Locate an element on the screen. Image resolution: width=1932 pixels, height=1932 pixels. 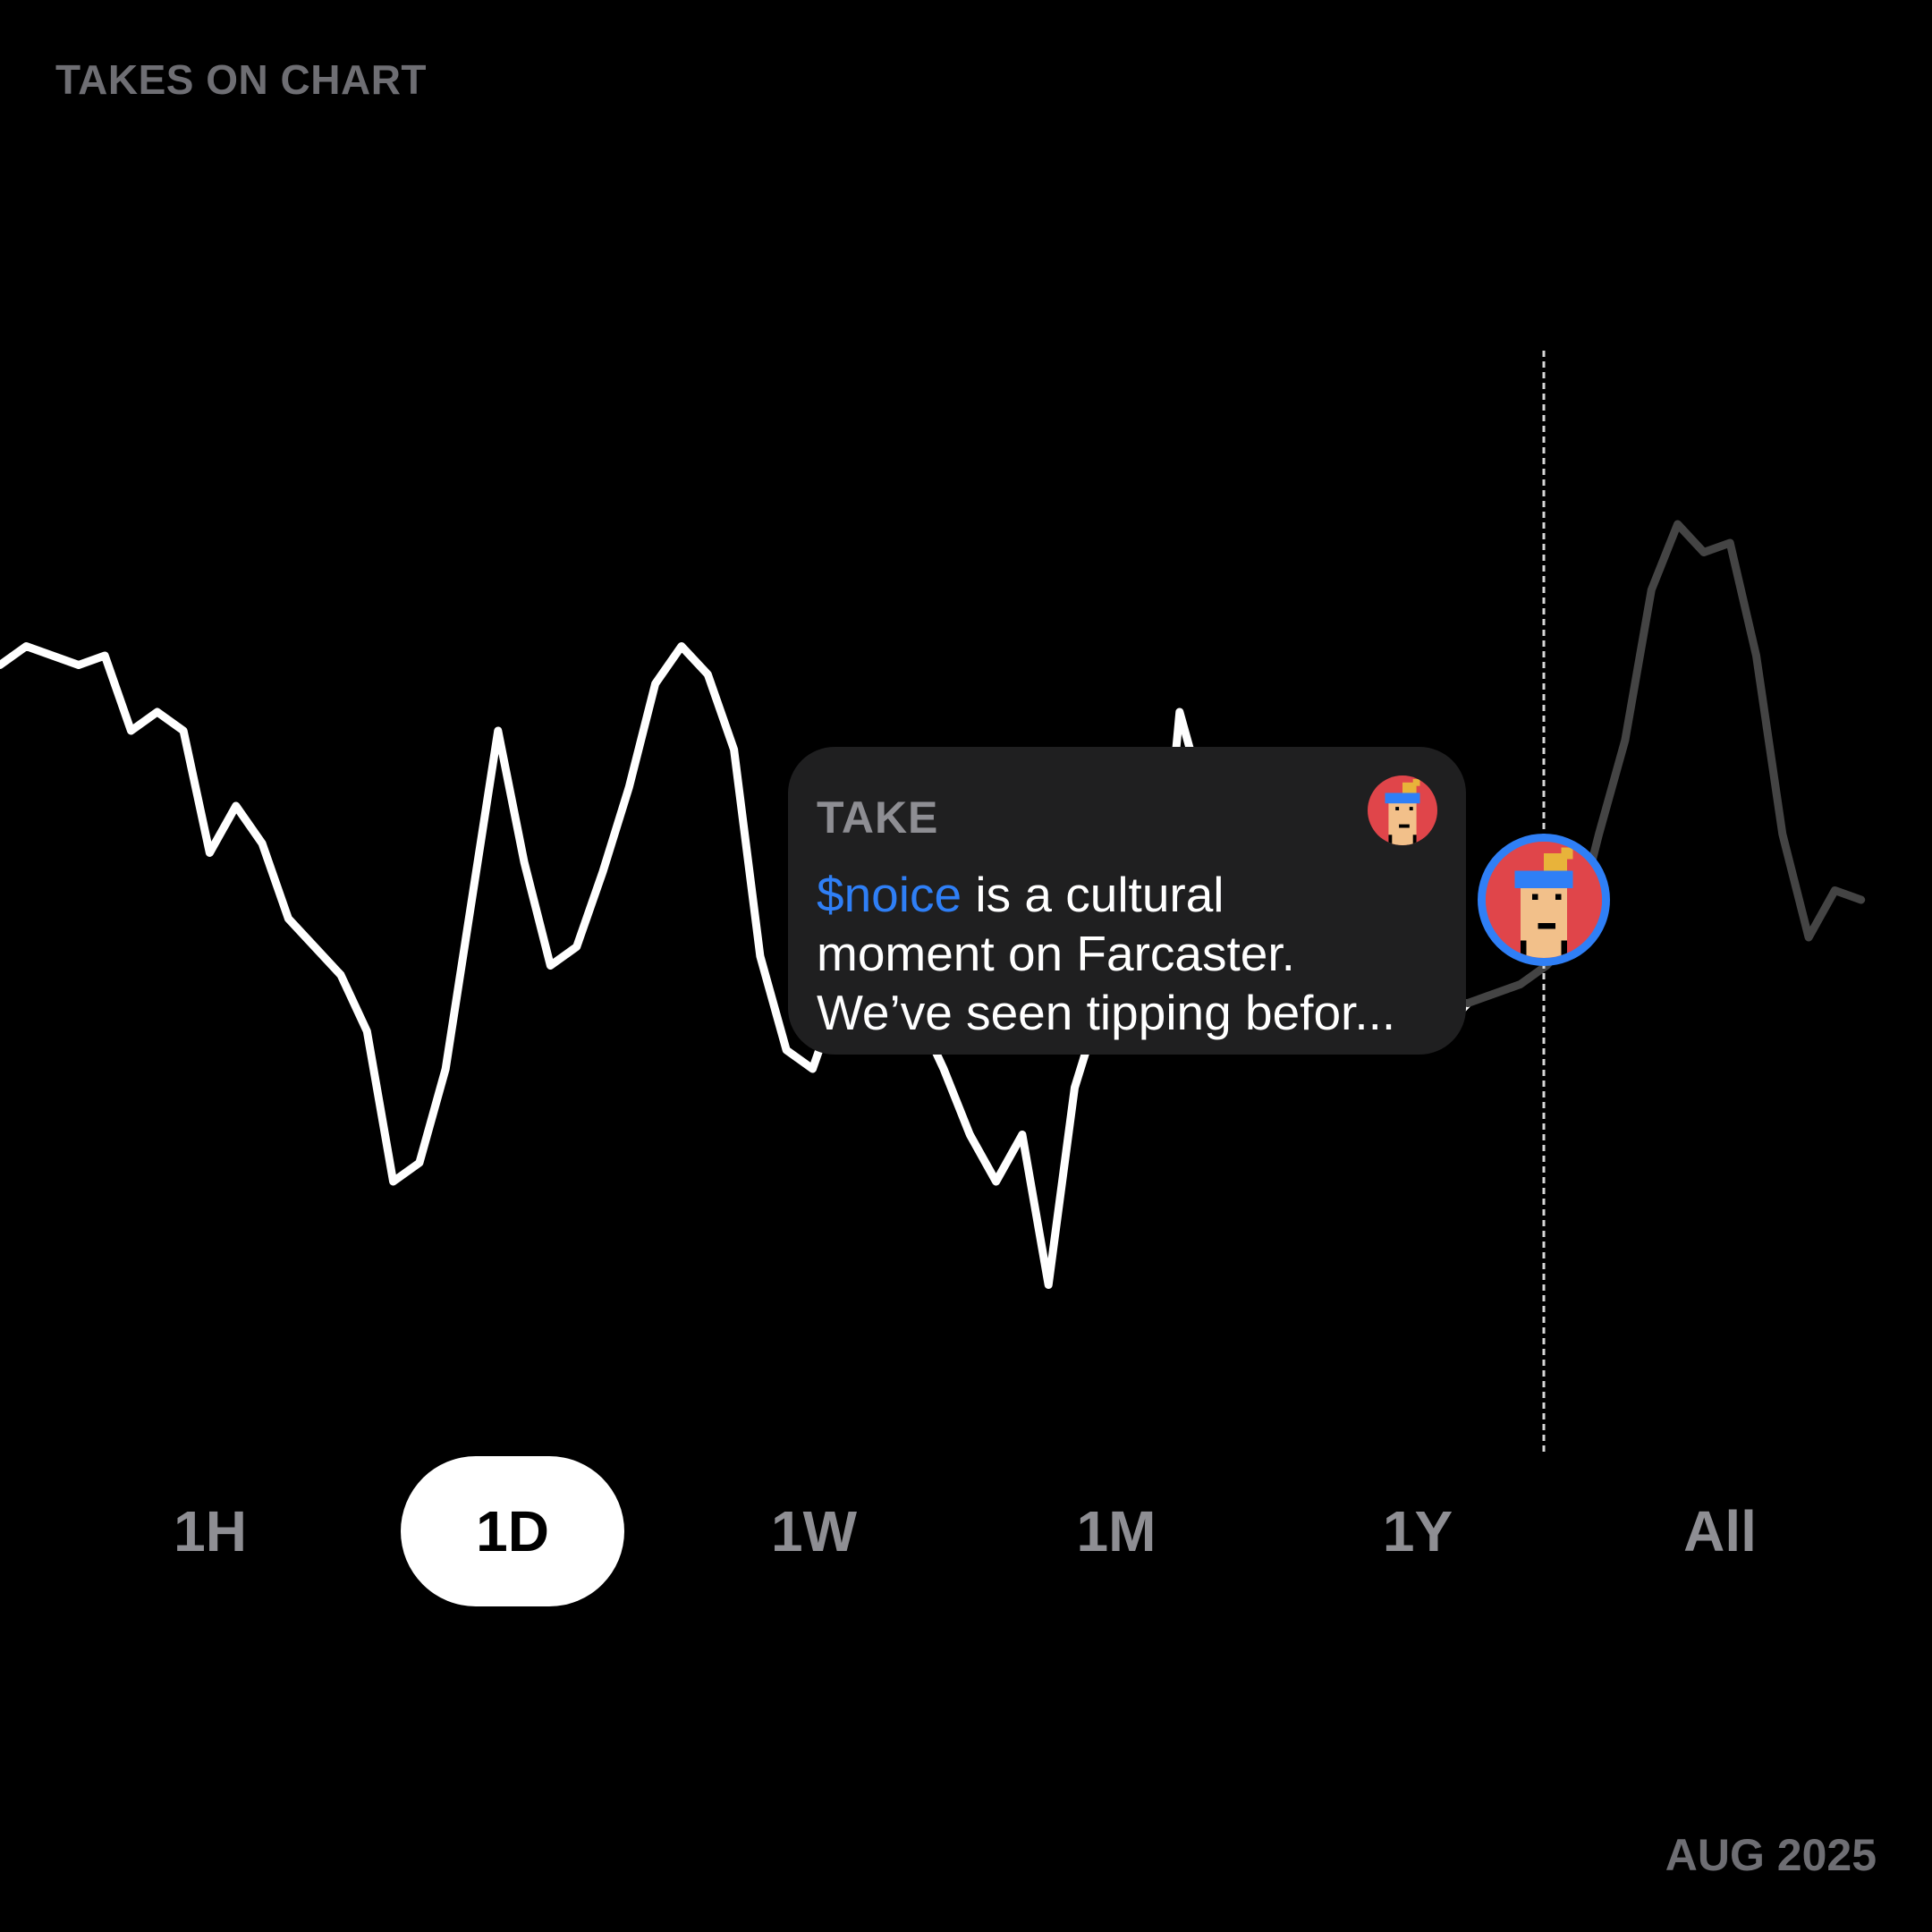
take-text-line-1-rest: is a cultural is located at coordinates (1093, 894).